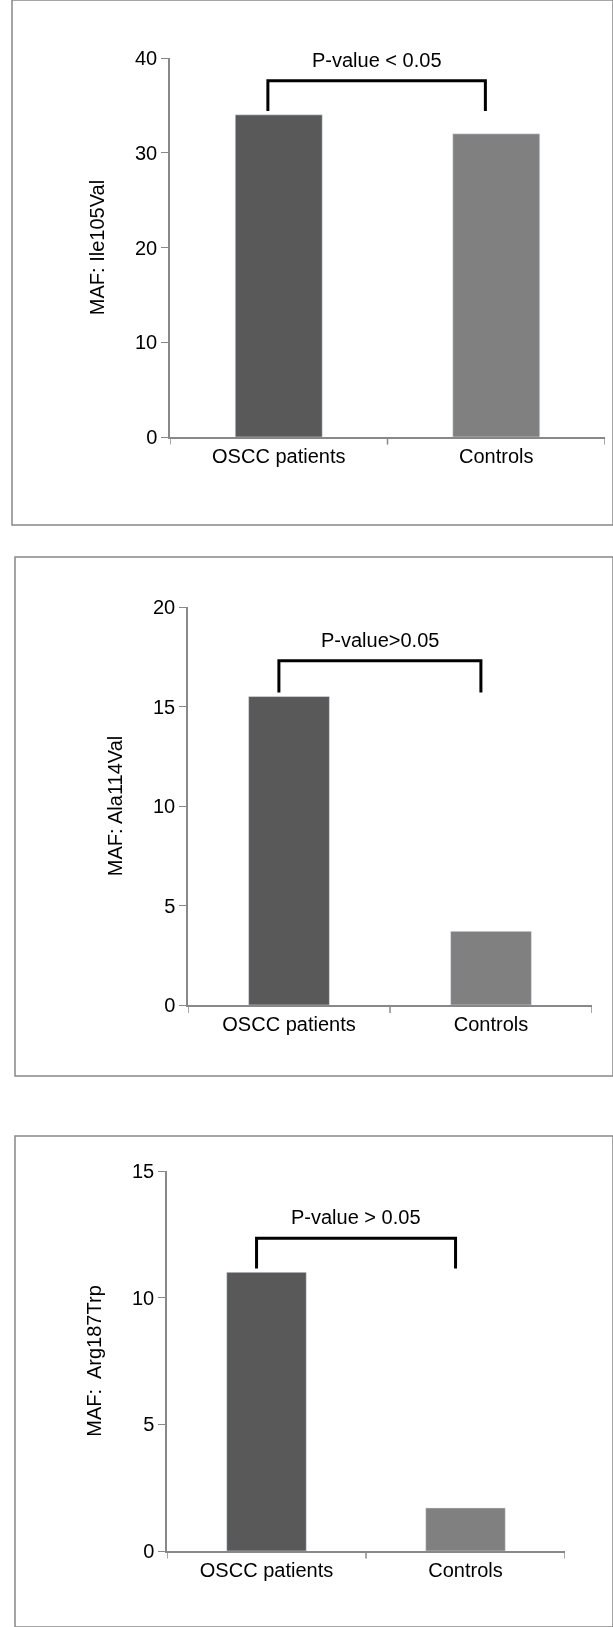 This screenshot has width=613, height=1627. I want to click on annotation: P-value>0.05, so click(380, 640).